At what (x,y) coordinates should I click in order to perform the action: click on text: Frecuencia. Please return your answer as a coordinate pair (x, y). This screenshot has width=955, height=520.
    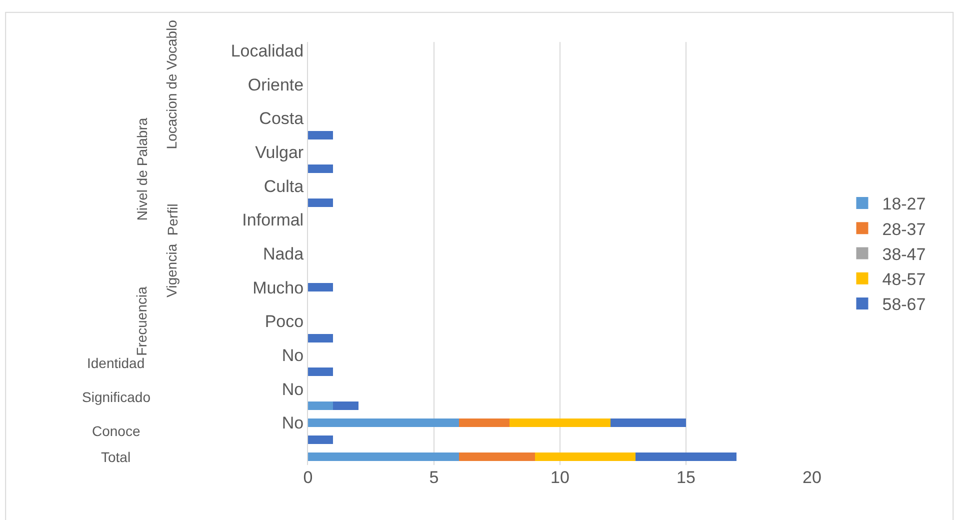
    Looking at the image, I should click on (142, 321).